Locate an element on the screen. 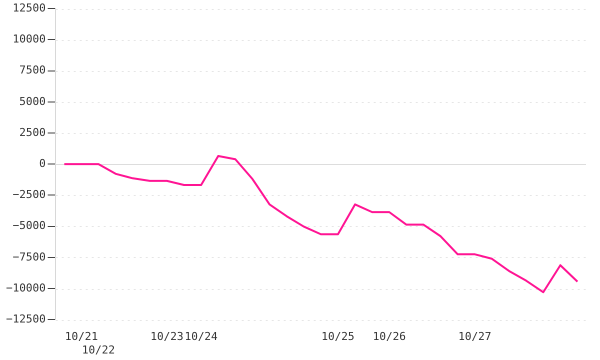 This screenshot has width=600, height=360. y-tick-label: 0 is located at coordinates (42, 163).